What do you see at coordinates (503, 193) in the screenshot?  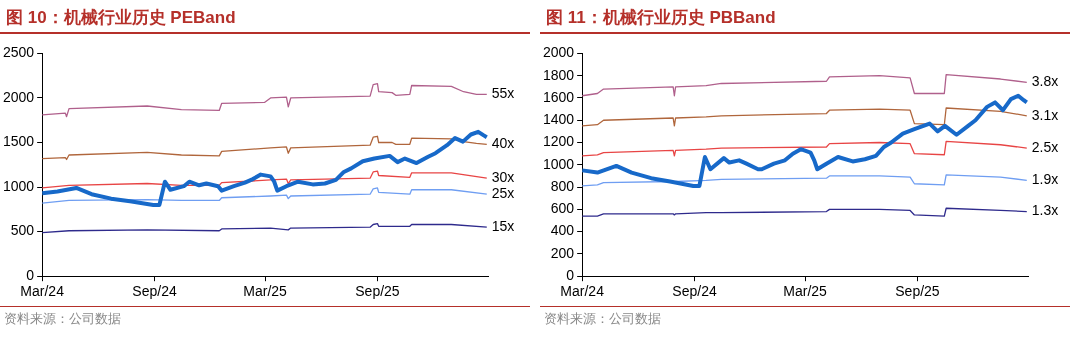 I see `series-label: 25x` at bounding box center [503, 193].